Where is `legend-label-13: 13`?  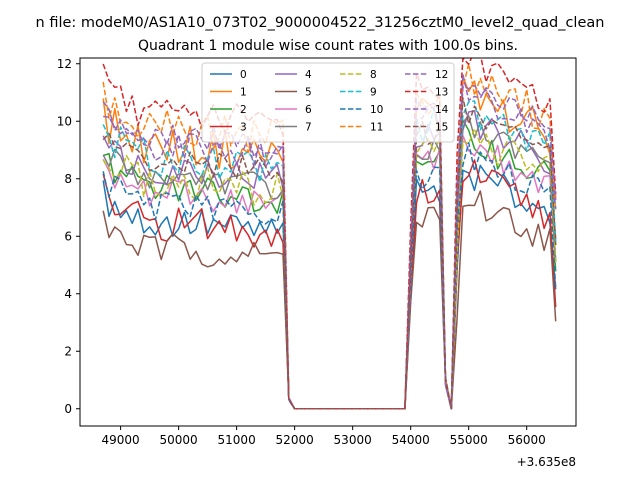 legend-label-13: 13 is located at coordinates (441, 93).